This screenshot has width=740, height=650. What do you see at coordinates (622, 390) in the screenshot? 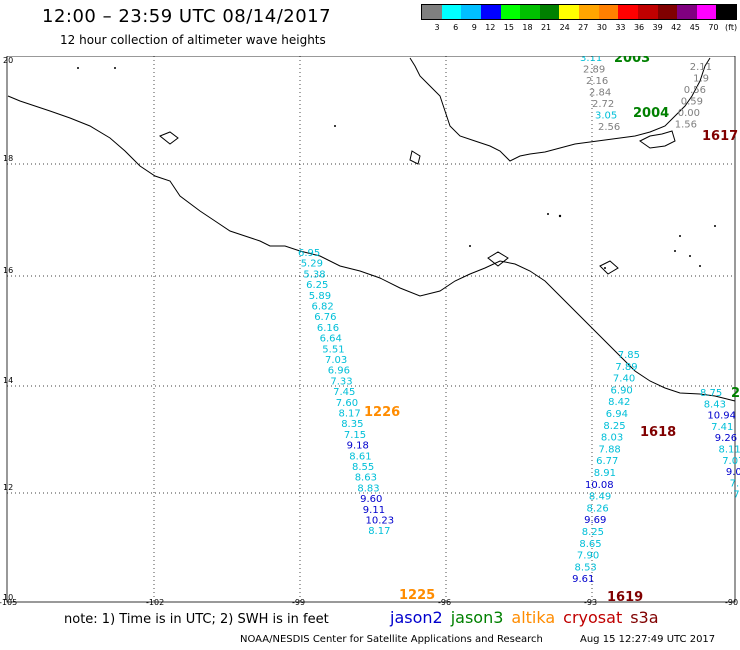
I see `wave-height-value: 6.90` at bounding box center [622, 390].